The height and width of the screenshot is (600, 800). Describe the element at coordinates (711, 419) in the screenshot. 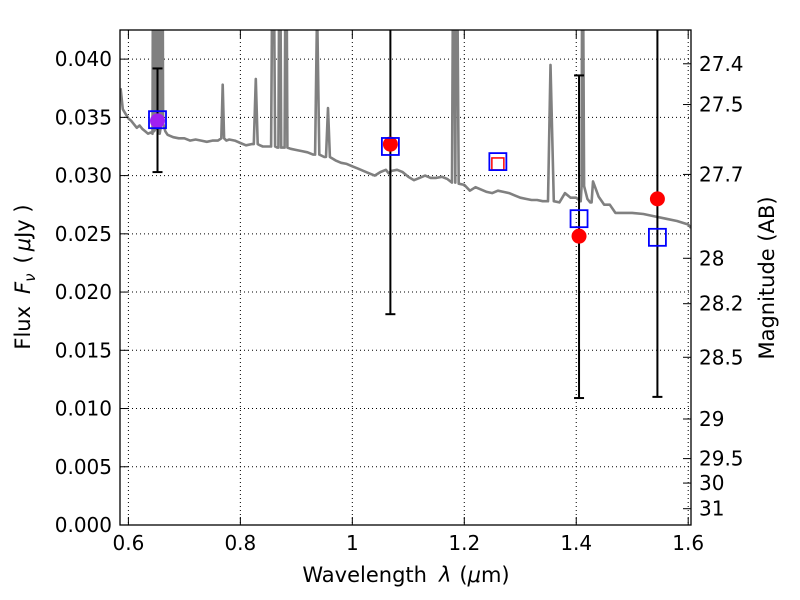

I see `right-tick-label: 29` at that location.